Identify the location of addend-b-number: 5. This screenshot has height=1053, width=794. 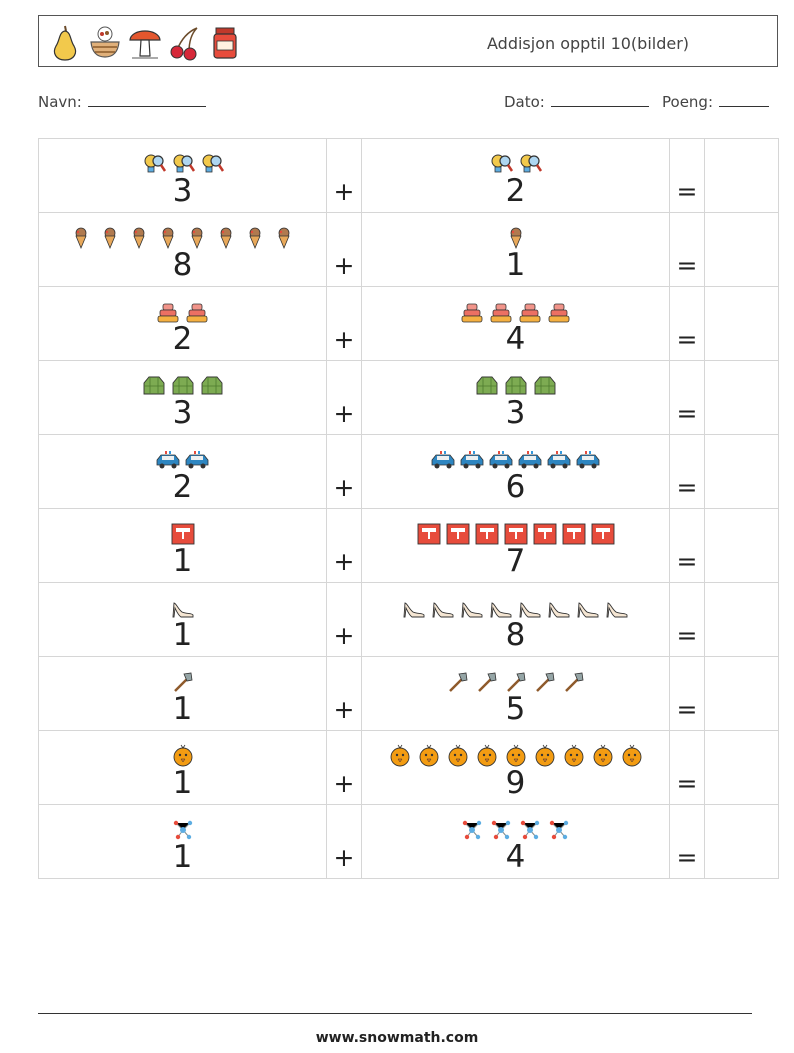
(515, 709).